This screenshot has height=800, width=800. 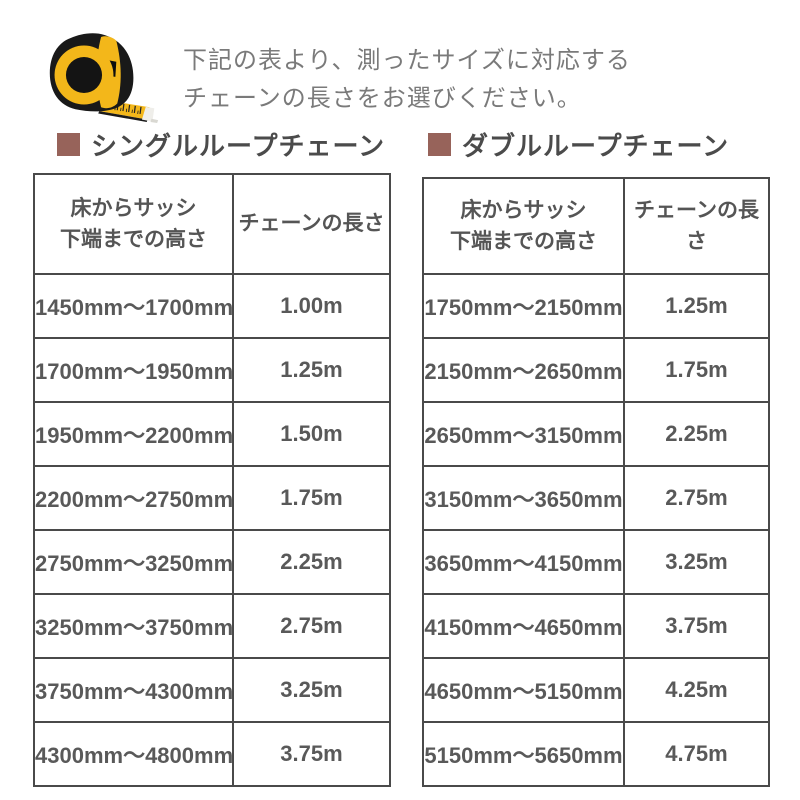 I want to click on height-range-cell: 1750mm〜2150mm, so click(x=523, y=306).